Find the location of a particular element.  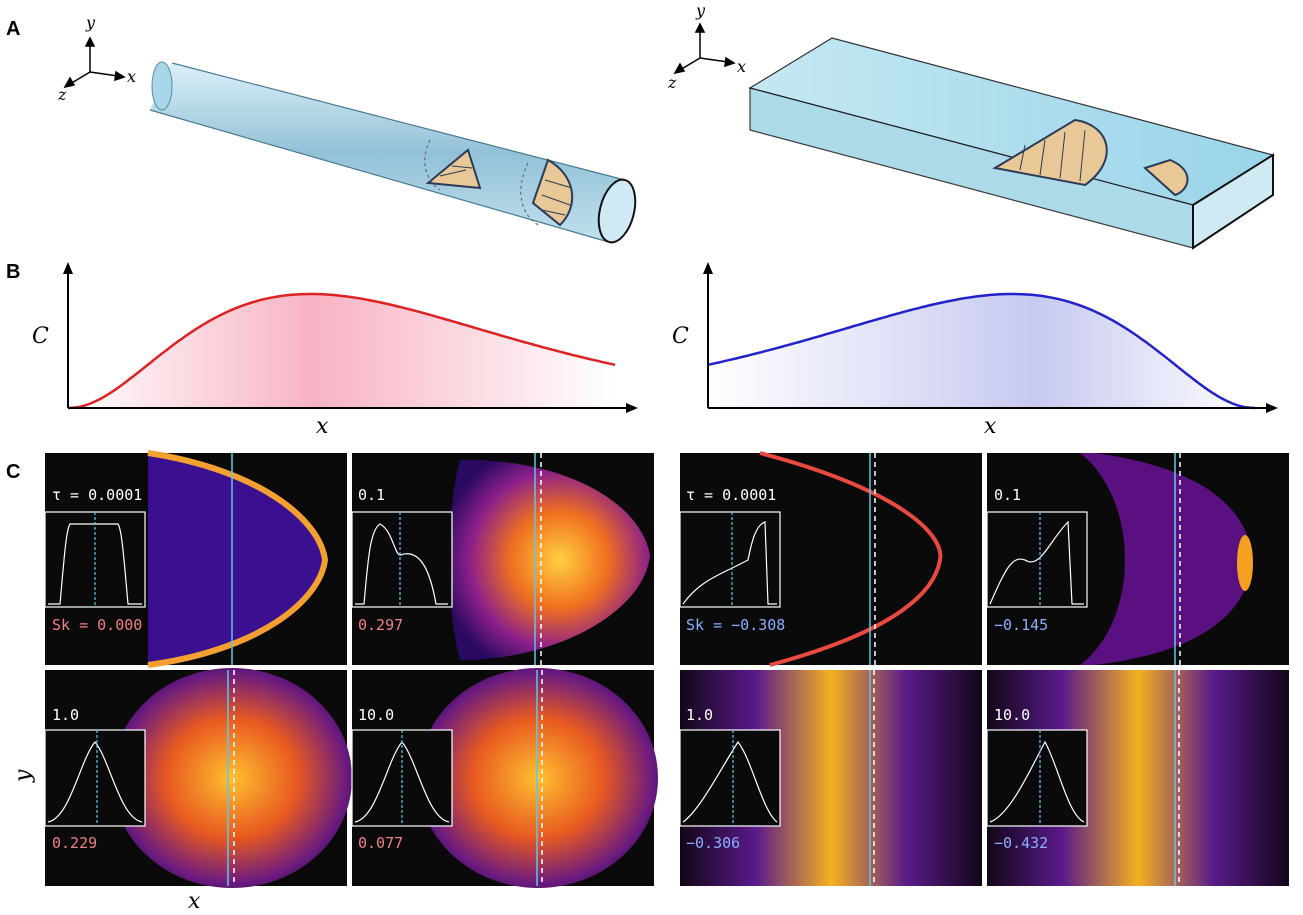

pipe-tau-1: τ = 0.0001 is located at coordinates (97, 495).